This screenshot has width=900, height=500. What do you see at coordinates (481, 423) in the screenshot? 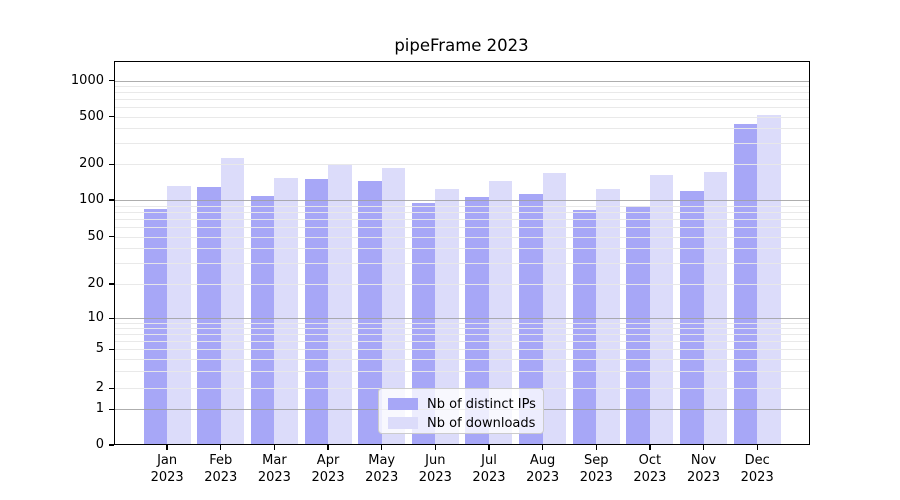
I see `legend-label-downloads: Nb of downloads` at bounding box center [481, 423].